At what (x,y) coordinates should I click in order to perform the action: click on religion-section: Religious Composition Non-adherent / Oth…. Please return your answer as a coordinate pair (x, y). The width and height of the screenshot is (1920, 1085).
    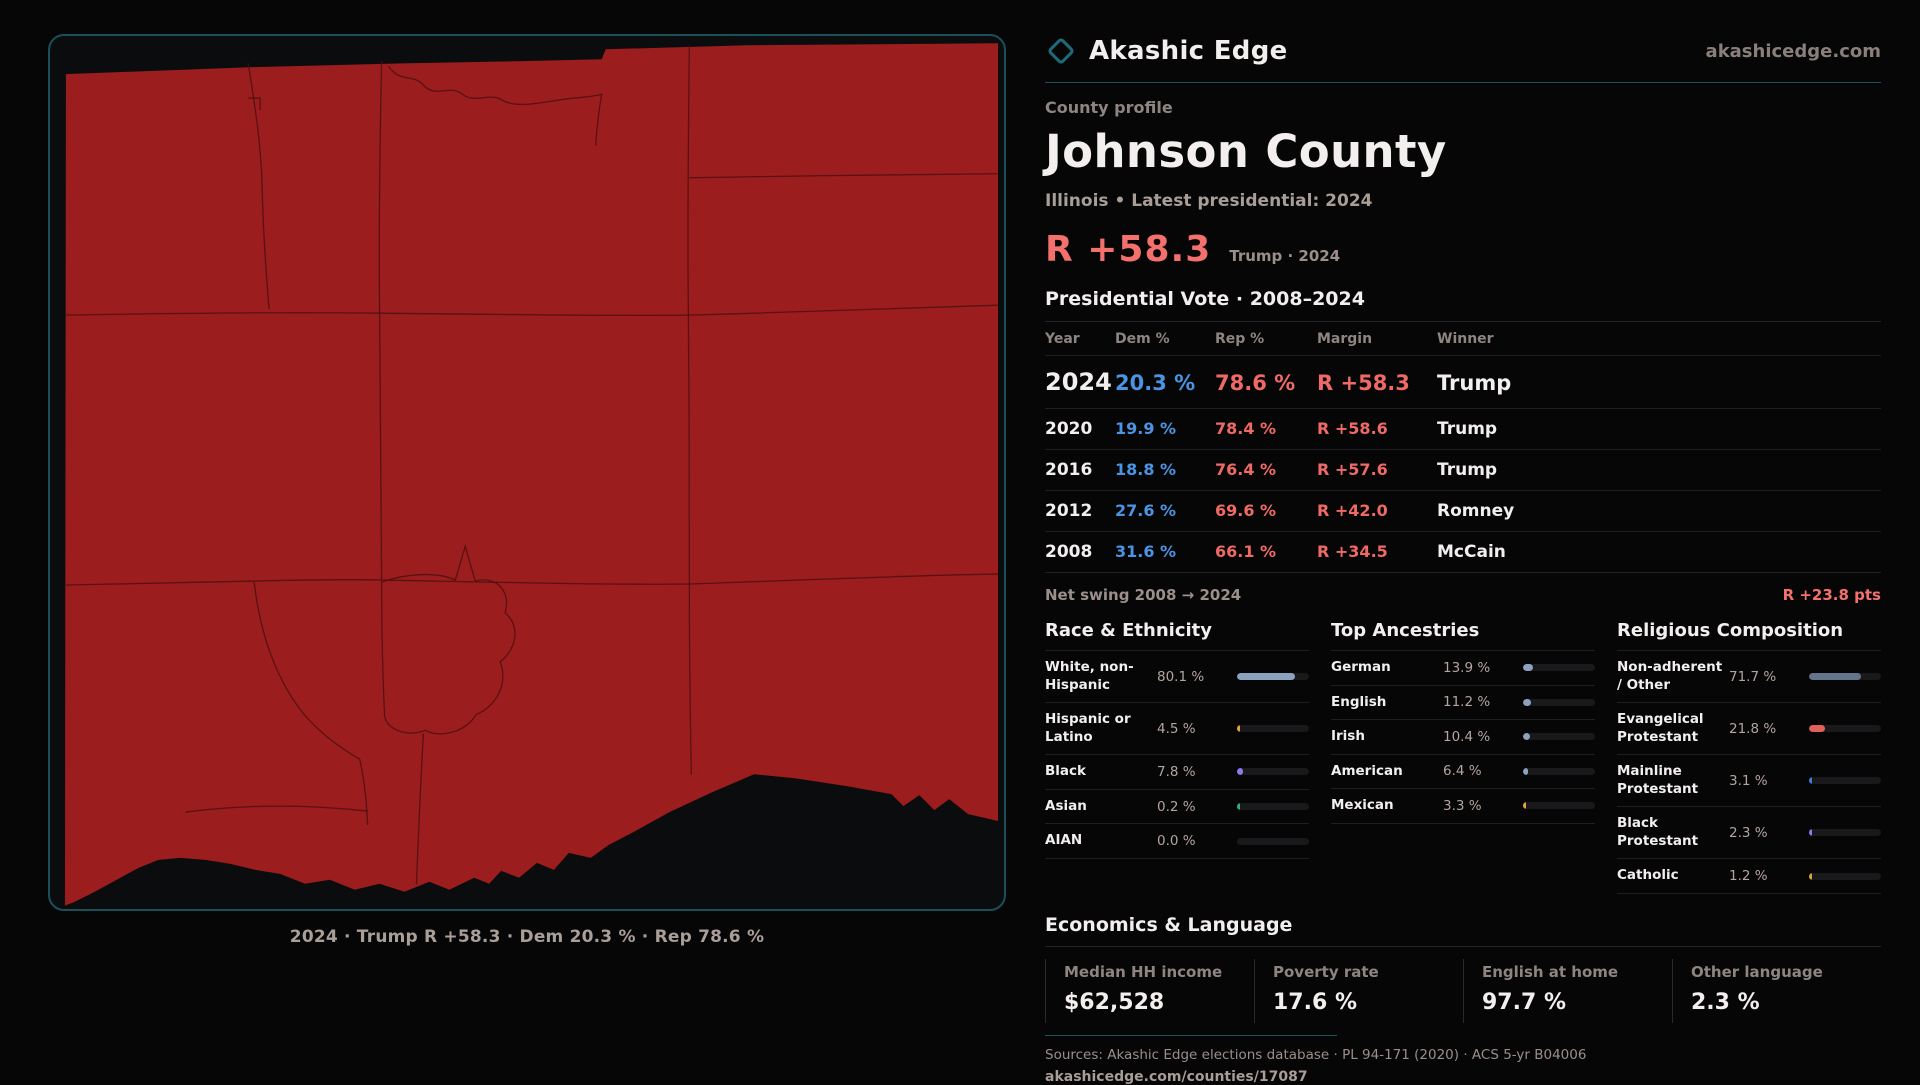
    Looking at the image, I should click on (1749, 757).